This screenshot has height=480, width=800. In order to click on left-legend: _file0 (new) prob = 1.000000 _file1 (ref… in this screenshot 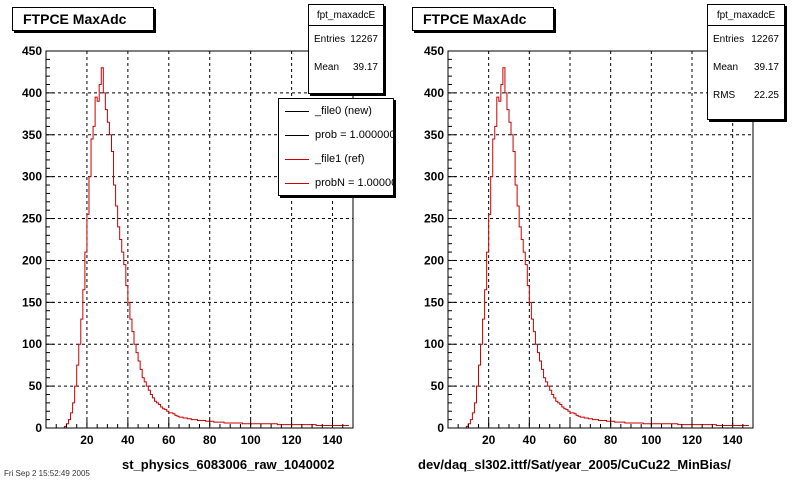, I will do `click(336, 147)`.